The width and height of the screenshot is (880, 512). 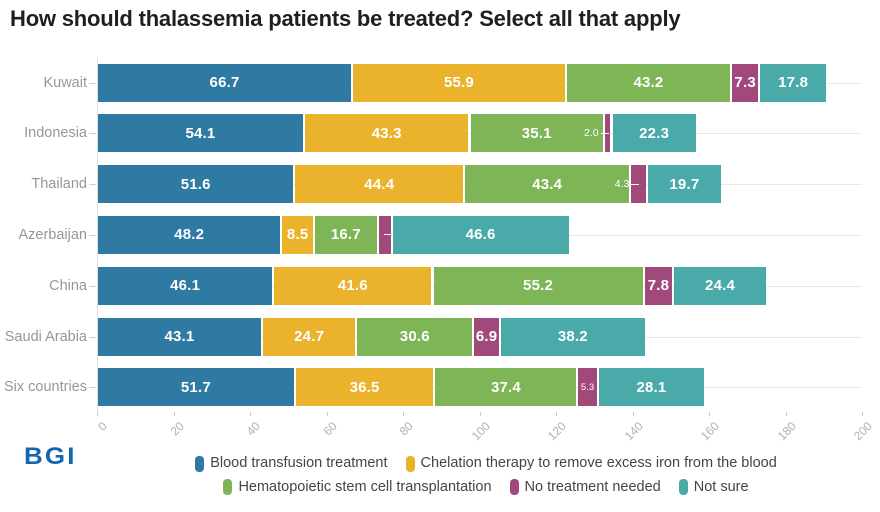 I want to click on bar-value-label: 7.3, so click(x=745, y=82).